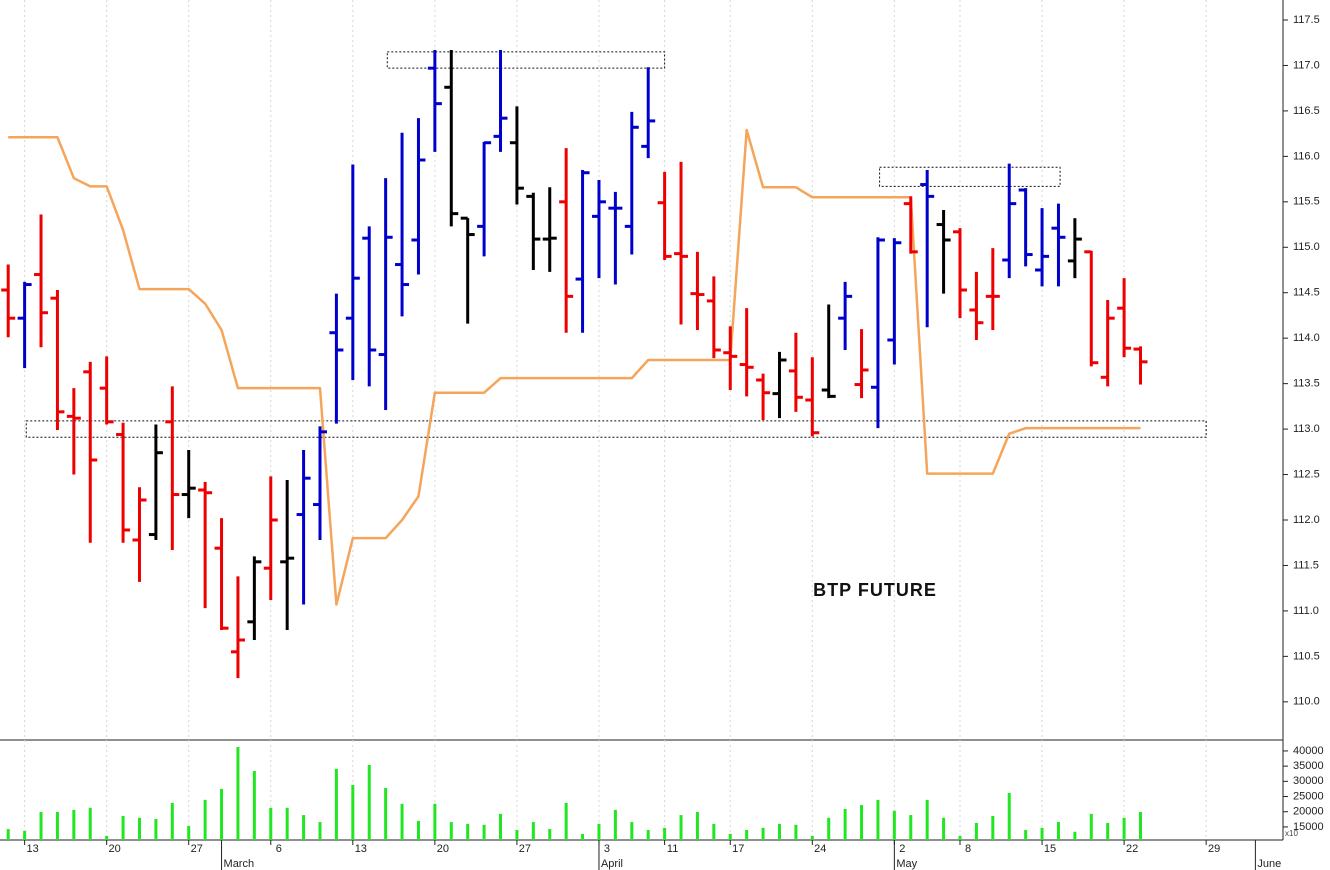 The height and width of the screenshot is (870, 1330). I want to click on x-tick-label: 15, so click(1050, 849).